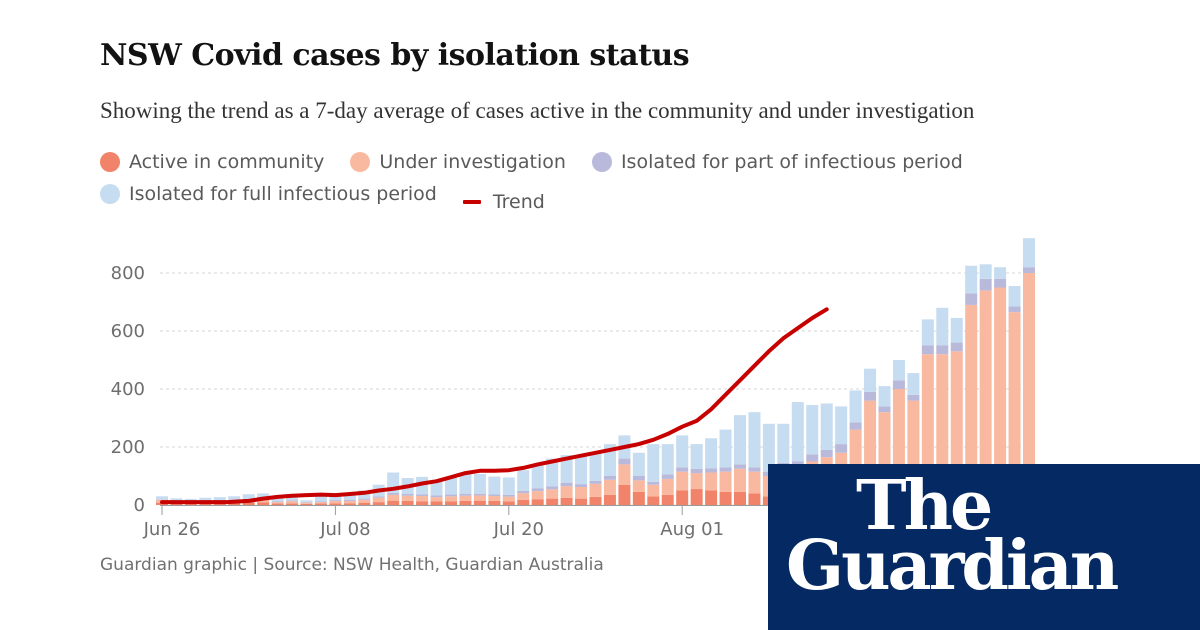  I want to click on guardian-logo-the: The, so click(924, 506).